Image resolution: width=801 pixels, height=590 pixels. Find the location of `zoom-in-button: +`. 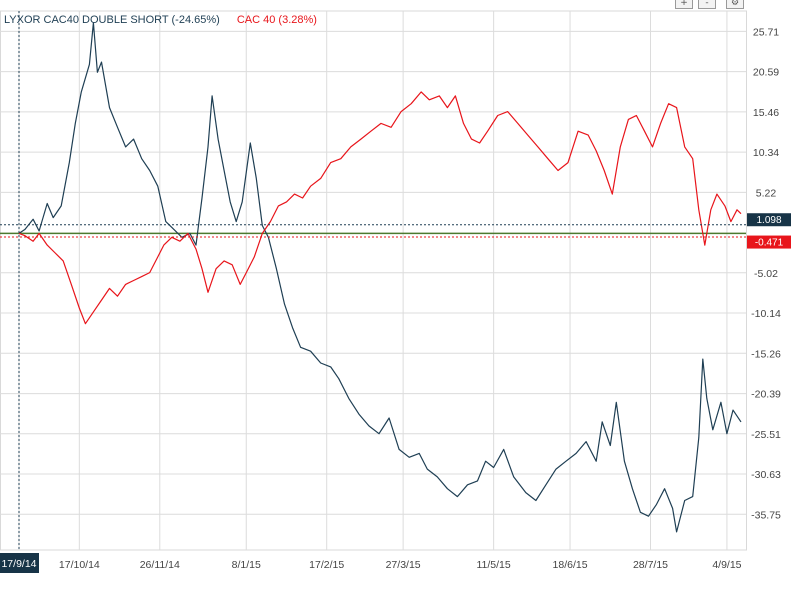

zoom-in-button: + is located at coordinates (684, 4).